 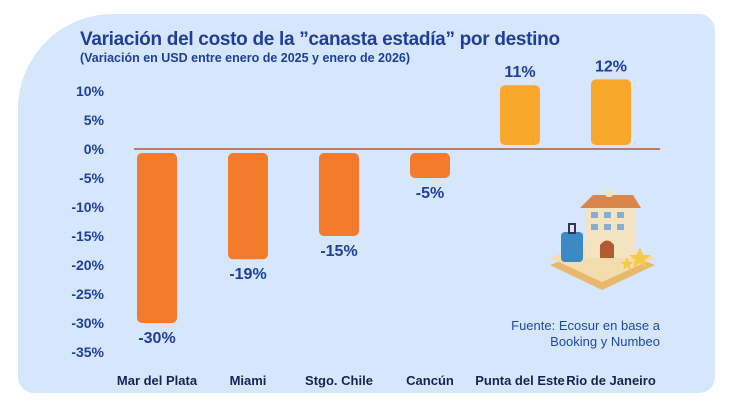 I want to click on y-tick-label: -30%, so click(x=87, y=323).